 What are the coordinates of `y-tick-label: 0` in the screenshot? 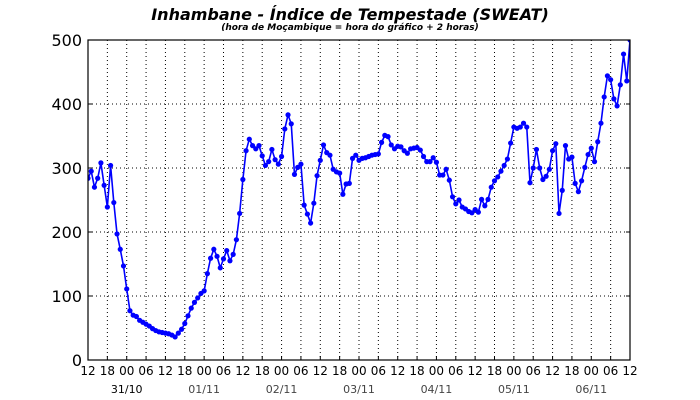 It's located at (77, 360).